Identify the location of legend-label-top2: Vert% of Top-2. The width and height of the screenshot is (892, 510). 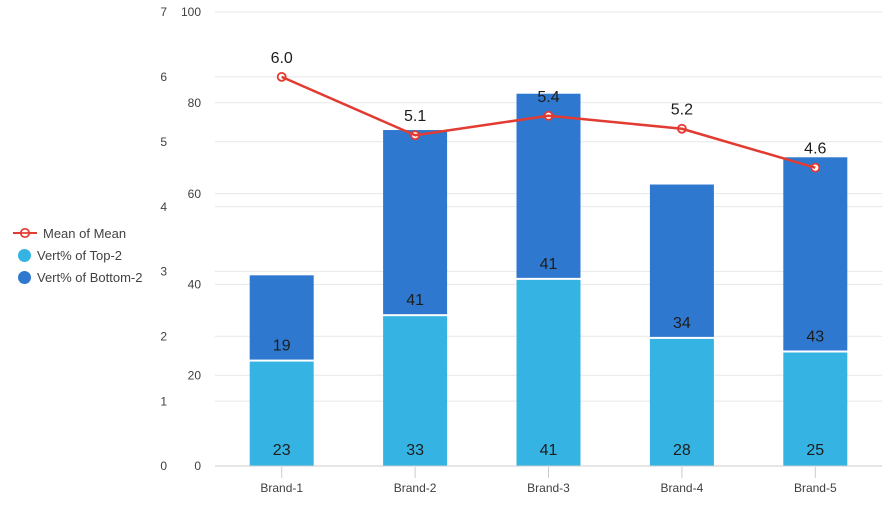
(80, 255).